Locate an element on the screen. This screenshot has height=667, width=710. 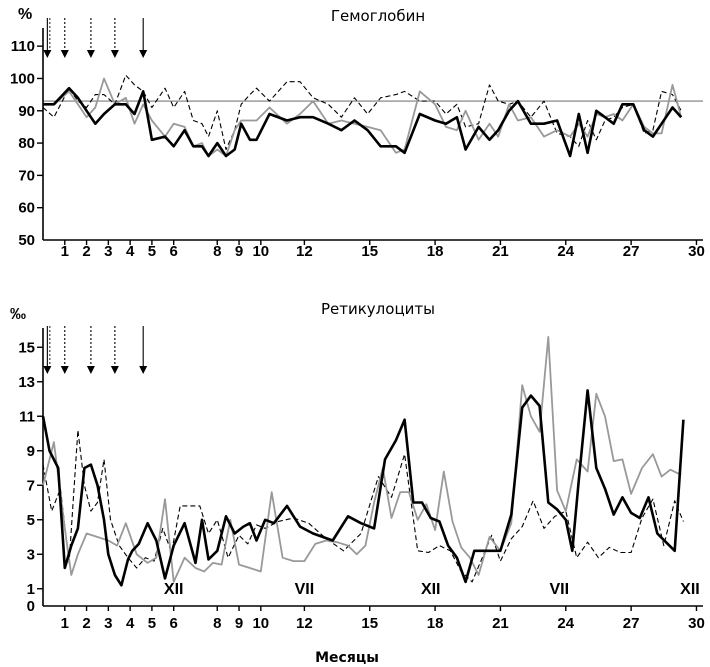
reticulocytes-x-tick-label: 8 is located at coordinates (217, 623).